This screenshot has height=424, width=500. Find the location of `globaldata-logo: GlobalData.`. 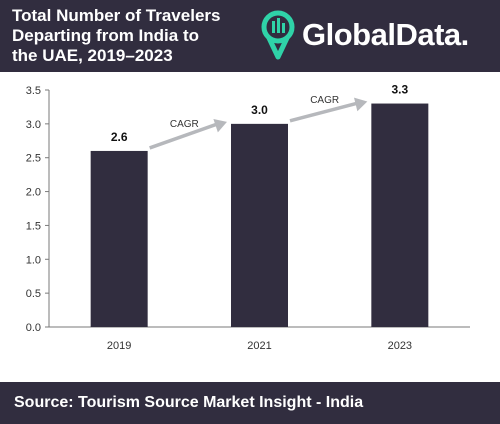

globaldata-logo: GlobalData. is located at coordinates (374, 36).